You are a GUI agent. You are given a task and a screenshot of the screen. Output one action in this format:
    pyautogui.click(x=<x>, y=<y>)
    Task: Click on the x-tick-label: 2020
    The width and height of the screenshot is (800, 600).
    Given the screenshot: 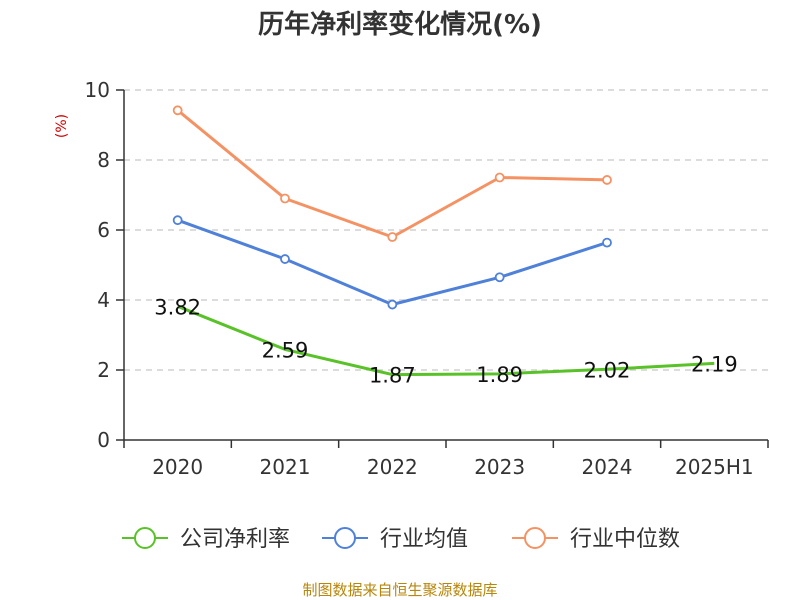 What is the action you would take?
    pyautogui.click(x=177, y=467)
    